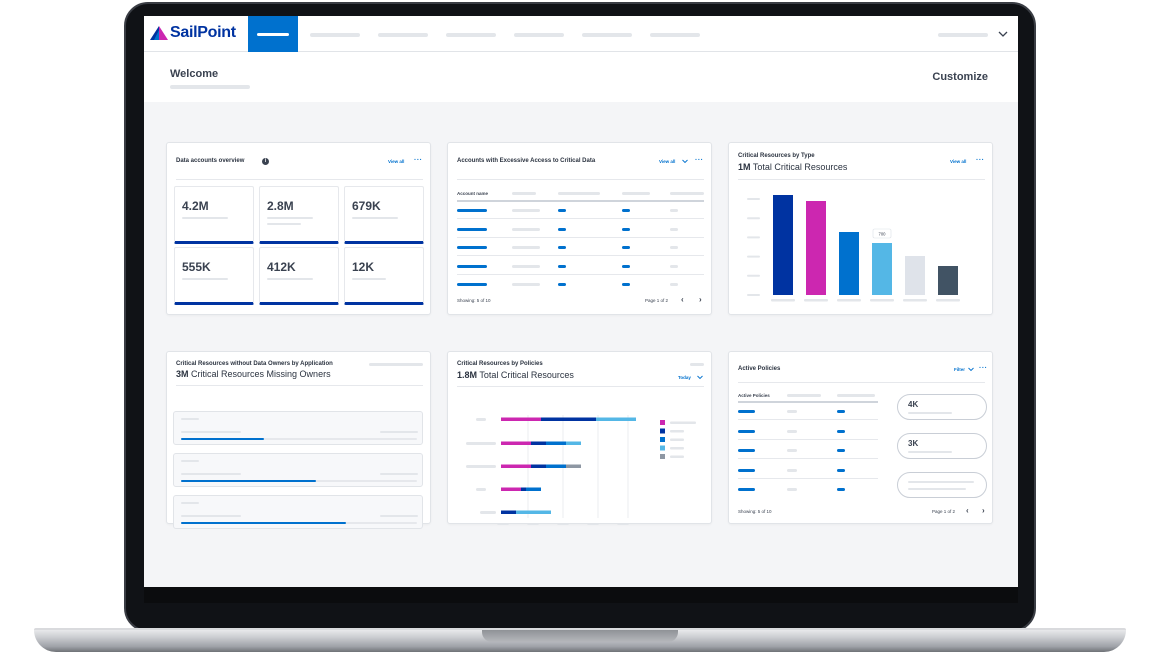  What do you see at coordinates (960, 77) in the screenshot?
I see `customize-button: Customize` at bounding box center [960, 77].